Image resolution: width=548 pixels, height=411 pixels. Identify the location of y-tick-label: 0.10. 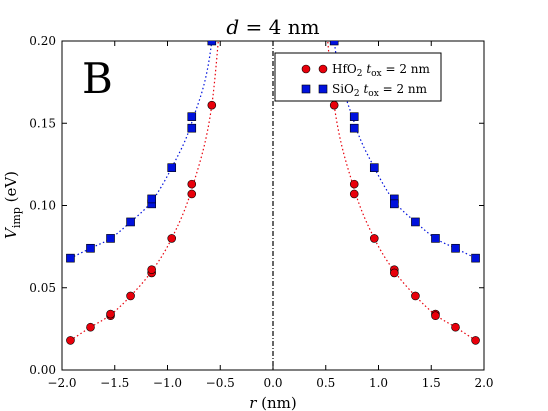
(42, 206).